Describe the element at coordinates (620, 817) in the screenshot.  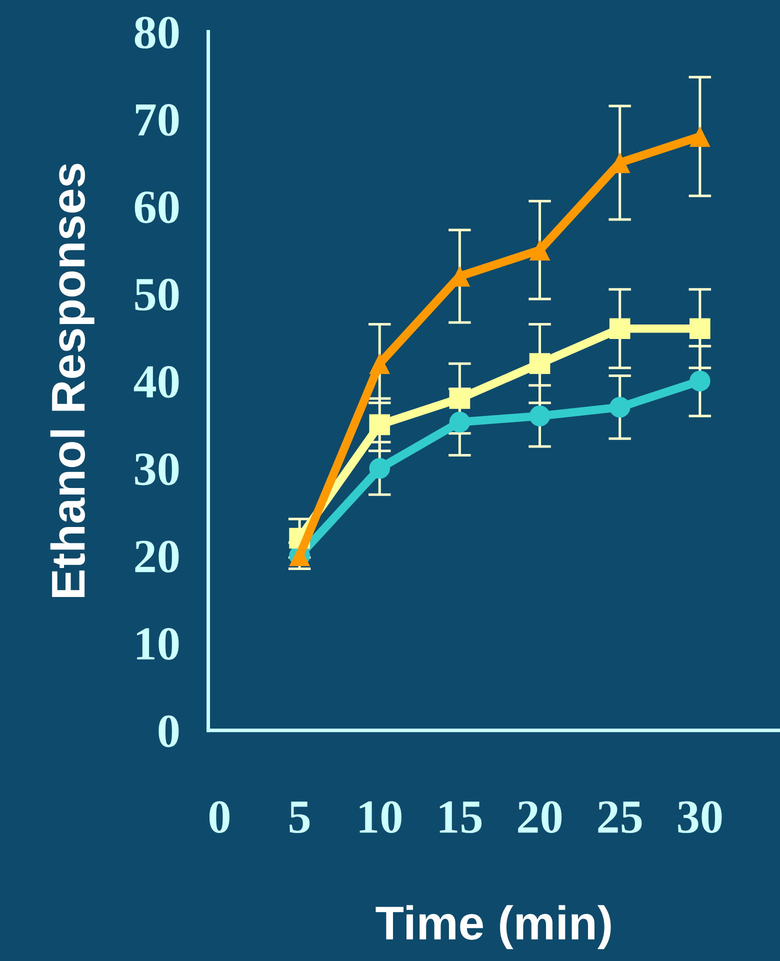
I see `x-tick-label: 25` at that location.